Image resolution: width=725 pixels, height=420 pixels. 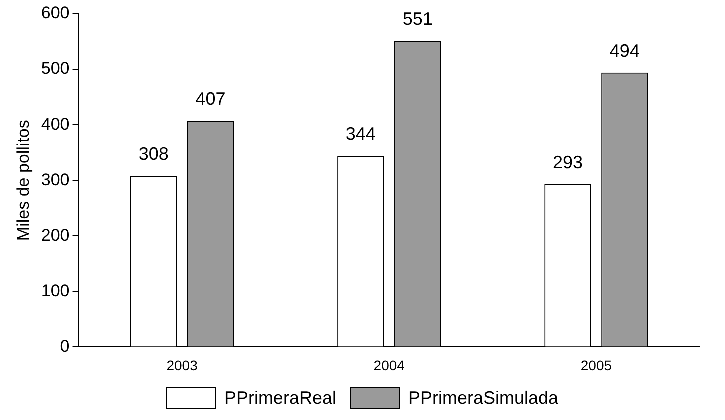 What do you see at coordinates (153, 154) in the screenshot?
I see `data-label: 308` at bounding box center [153, 154].